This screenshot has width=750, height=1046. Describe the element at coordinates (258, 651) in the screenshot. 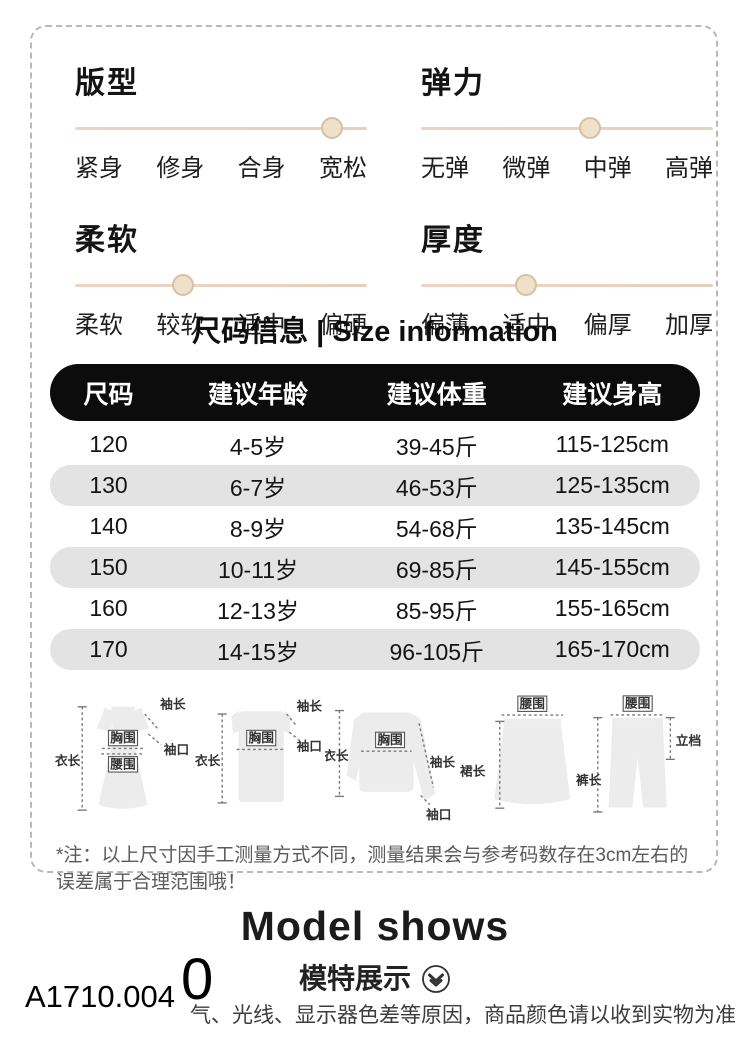

I see `cell-age: 14-15岁` at that location.